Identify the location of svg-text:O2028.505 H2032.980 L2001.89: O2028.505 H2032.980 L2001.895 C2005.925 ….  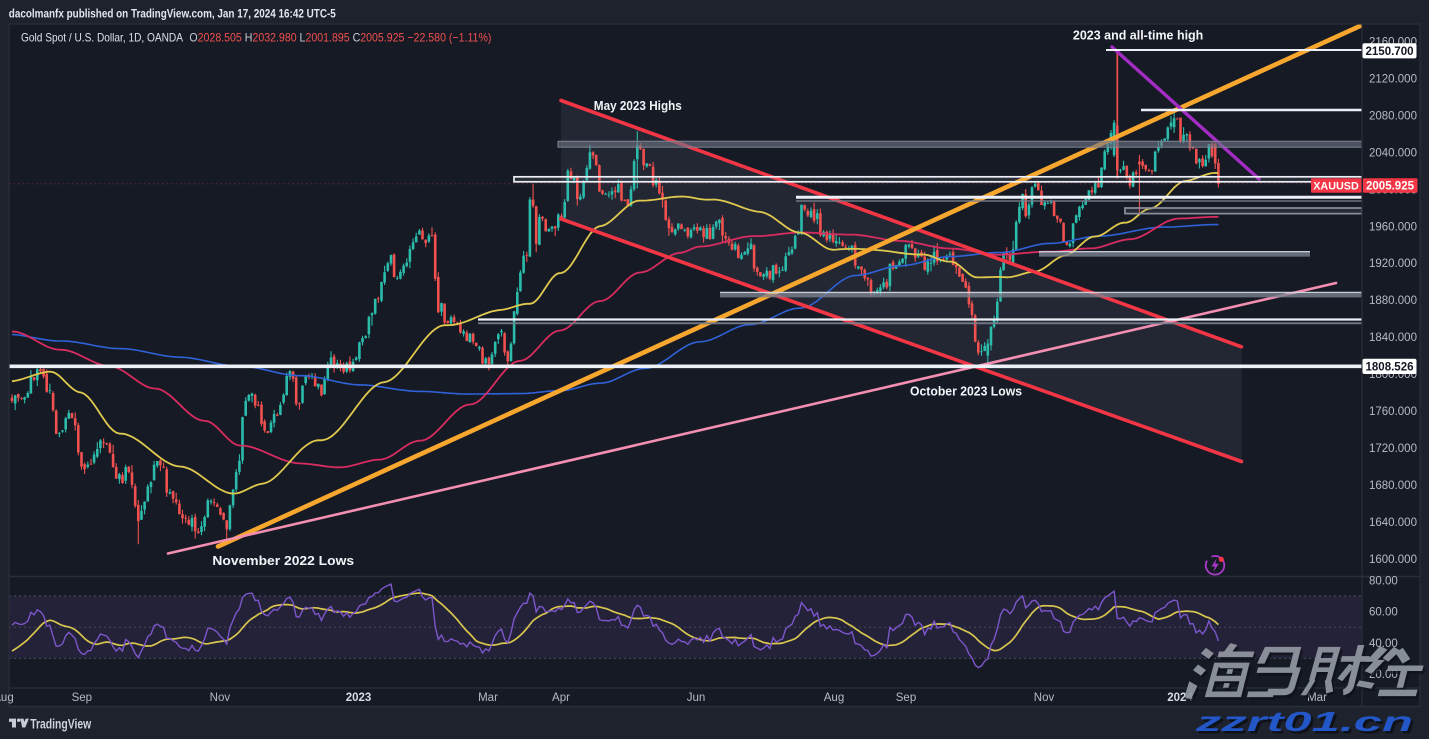
(340, 38).